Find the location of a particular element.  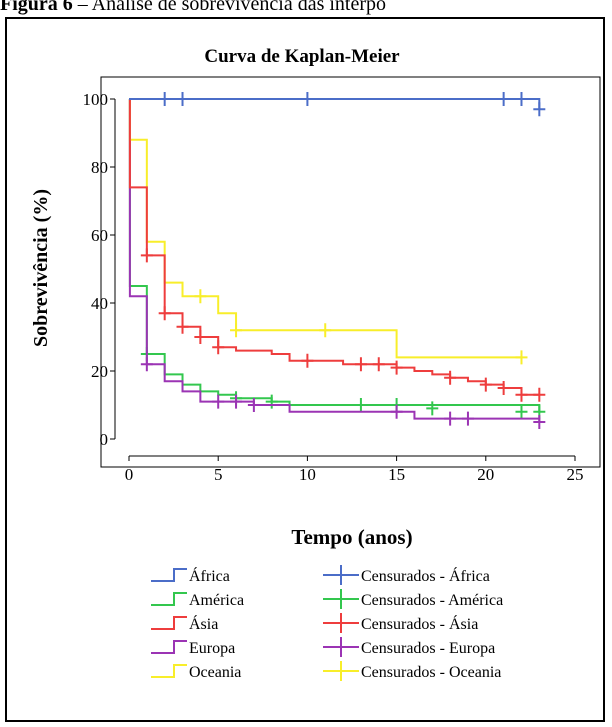

x-tick-label: 0 is located at coordinates (129, 474).